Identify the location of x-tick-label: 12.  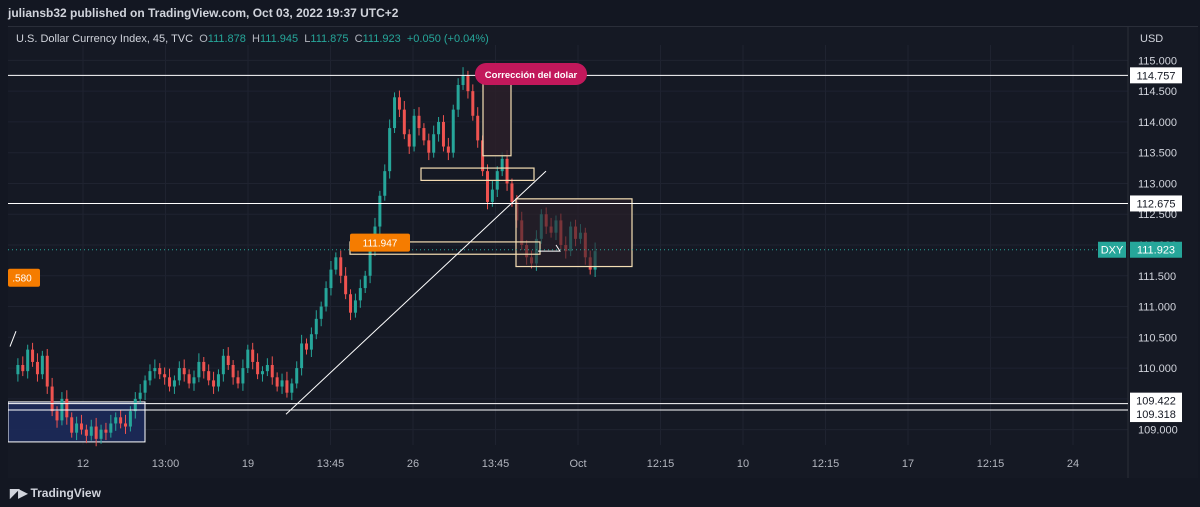
(83, 464).